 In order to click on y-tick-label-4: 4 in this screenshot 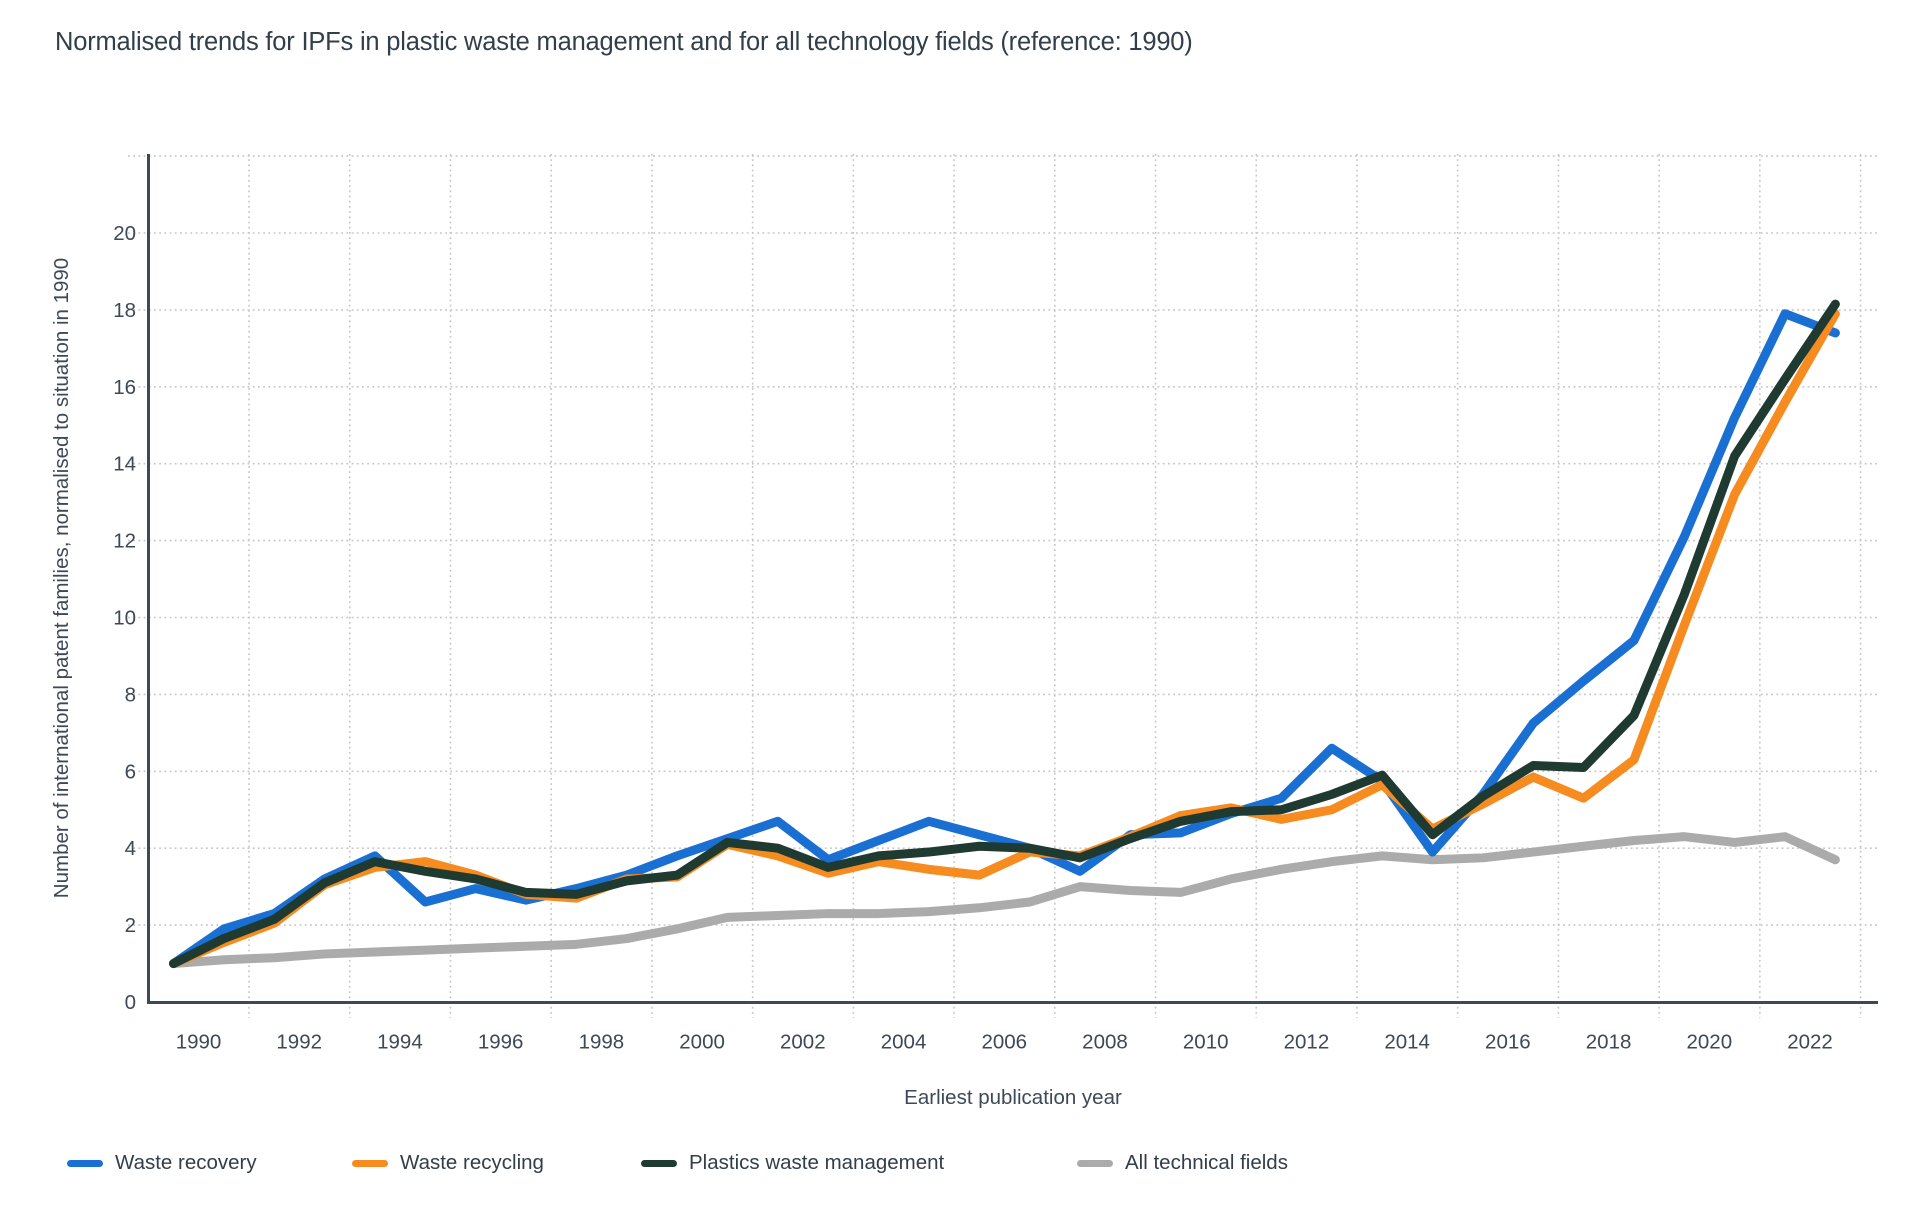, I will do `click(130, 848)`.